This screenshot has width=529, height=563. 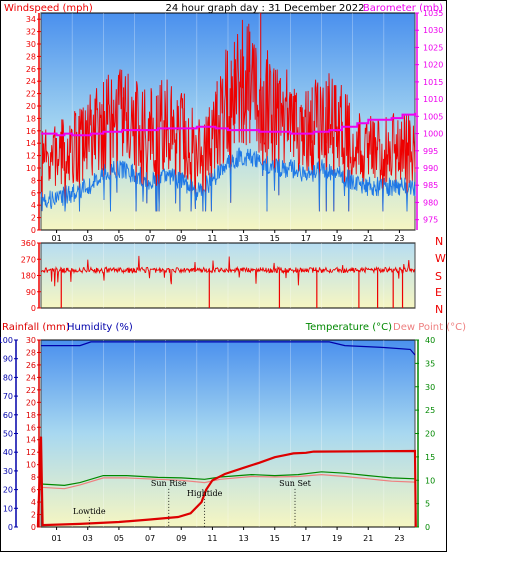 I want to click on humidity-tick-label: 30, so click(x=8, y=471).